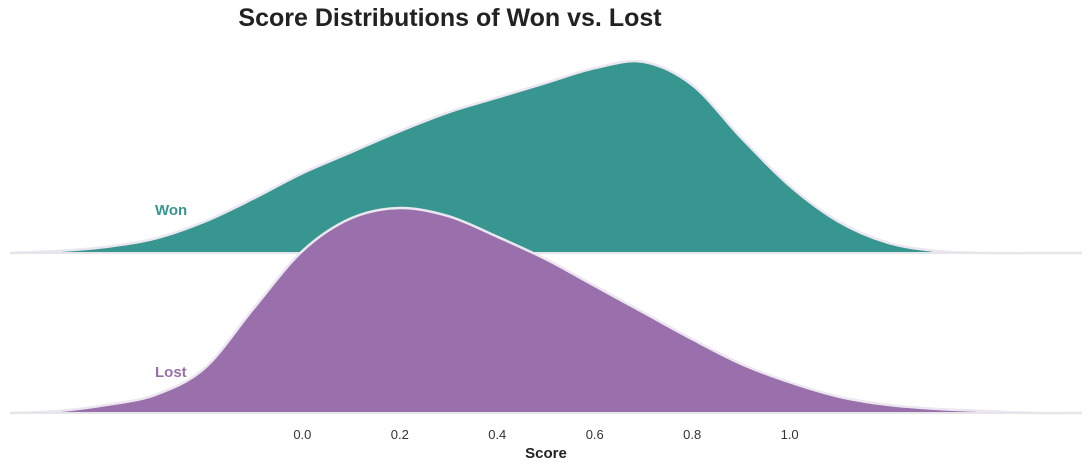 The width and height of the screenshot is (1092, 472). What do you see at coordinates (497, 434) in the screenshot?
I see `x-tick-label: 0.4` at bounding box center [497, 434].